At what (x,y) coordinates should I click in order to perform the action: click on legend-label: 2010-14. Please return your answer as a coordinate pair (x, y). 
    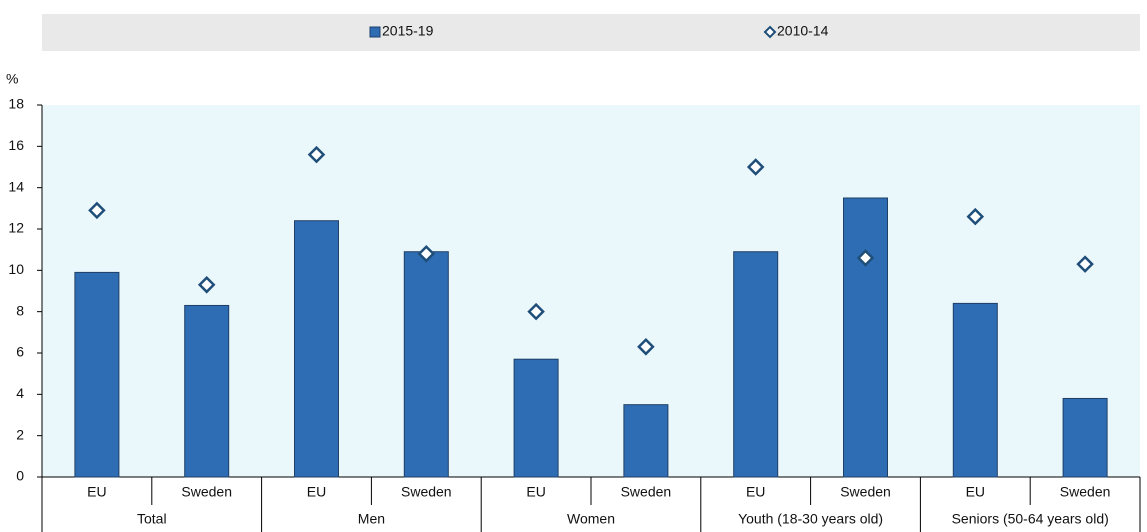
    Looking at the image, I should click on (803, 31).